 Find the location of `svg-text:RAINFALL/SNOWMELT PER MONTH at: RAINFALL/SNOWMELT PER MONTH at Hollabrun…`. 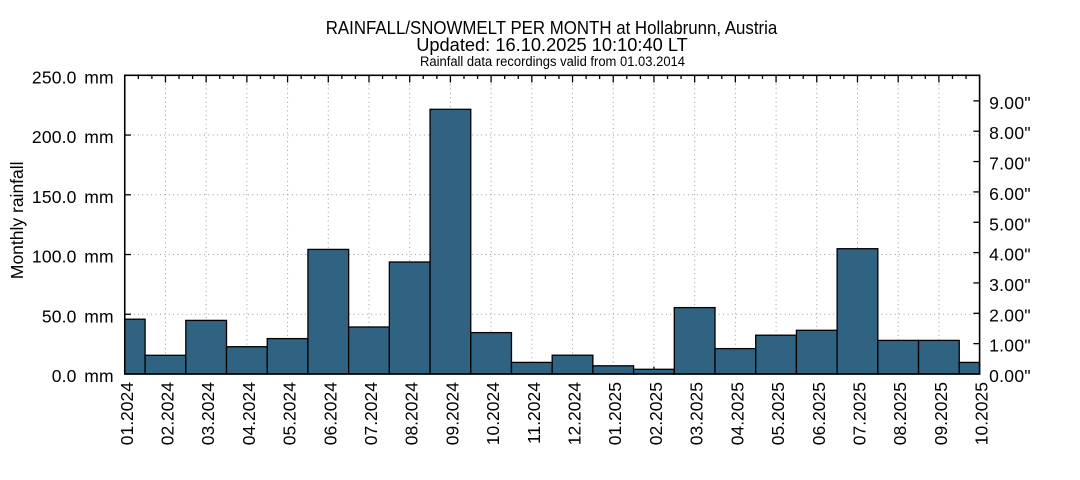

svg-text:RAINFALL/SNOWMELT PER MONTH at: RAINFALL/SNOWMELT PER MONTH at Hollabrun… is located at coordinates (552, 28).